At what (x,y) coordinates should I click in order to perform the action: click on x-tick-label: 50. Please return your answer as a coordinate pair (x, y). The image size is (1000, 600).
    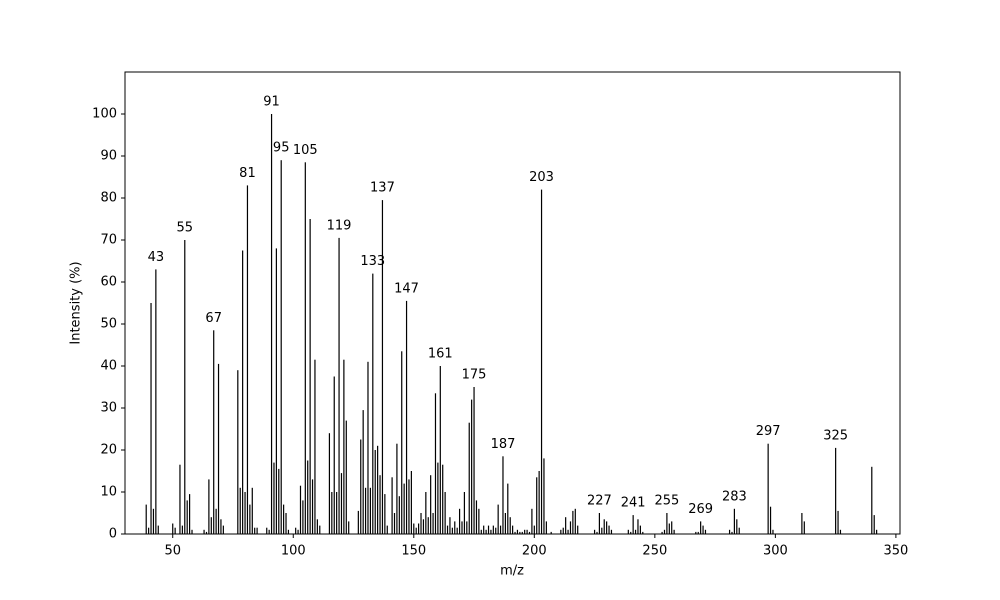
    Looking at the image, I should click on (172, 551).